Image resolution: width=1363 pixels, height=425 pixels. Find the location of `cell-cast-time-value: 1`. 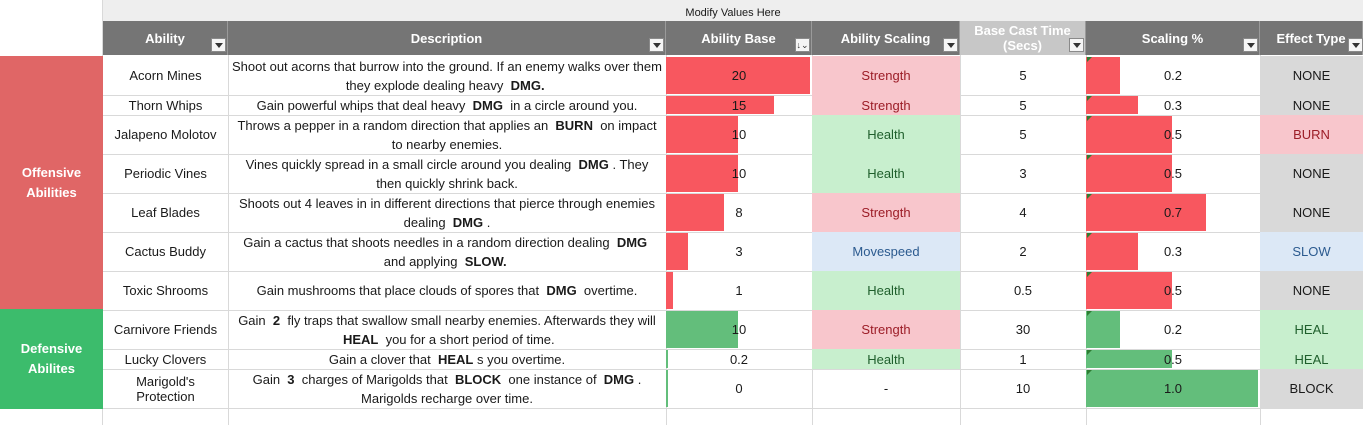

cell-cast-time-value: 1 is located at coordinates (1023, 359).